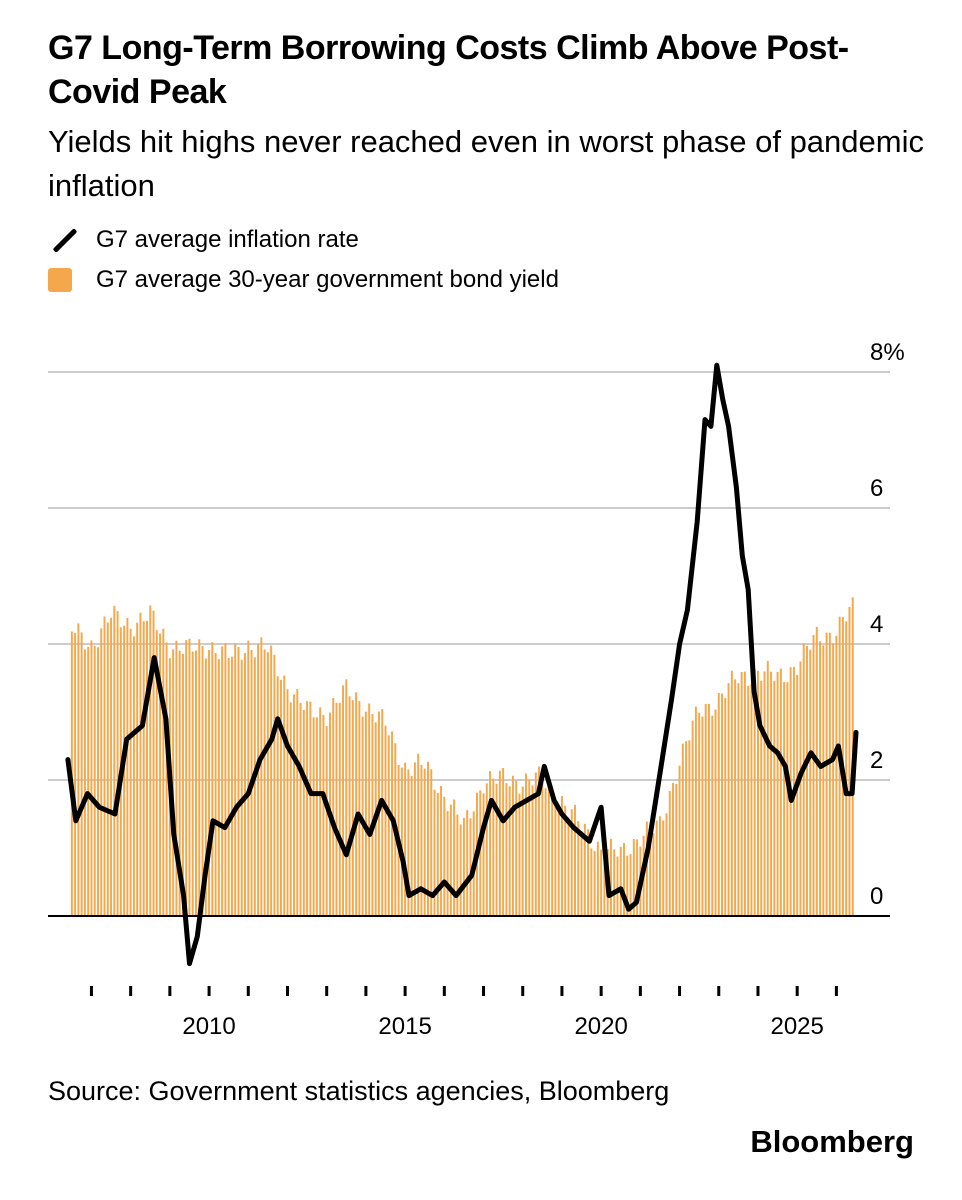 This screenshot has height=1200, width=962. Describe the element at coordinates (876, 896) in the screenshot. I see `y-tick-label-0: 0` at that location.